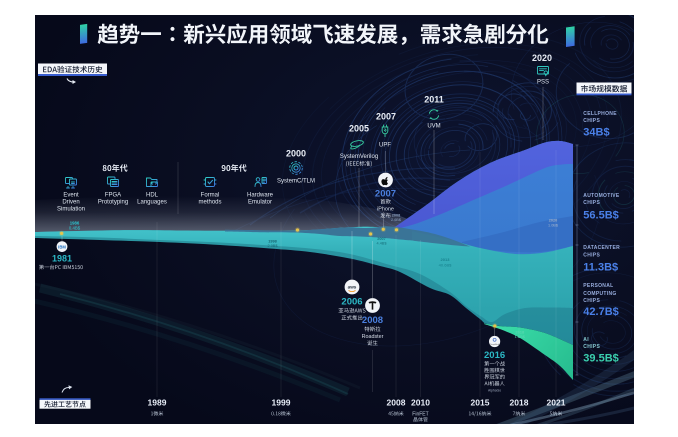 This screenshot has width=678, height=437. Describe the element at coordinates (434, 100) in the screenshot. I see `svg-text: 2011` at that location.